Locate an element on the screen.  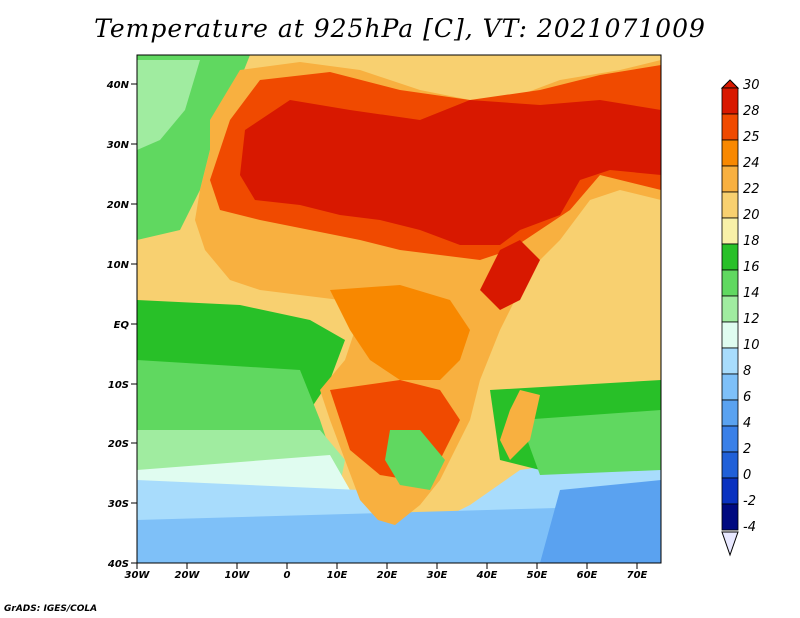
colorbar-label: 16 is located at coordinates (751, 267).